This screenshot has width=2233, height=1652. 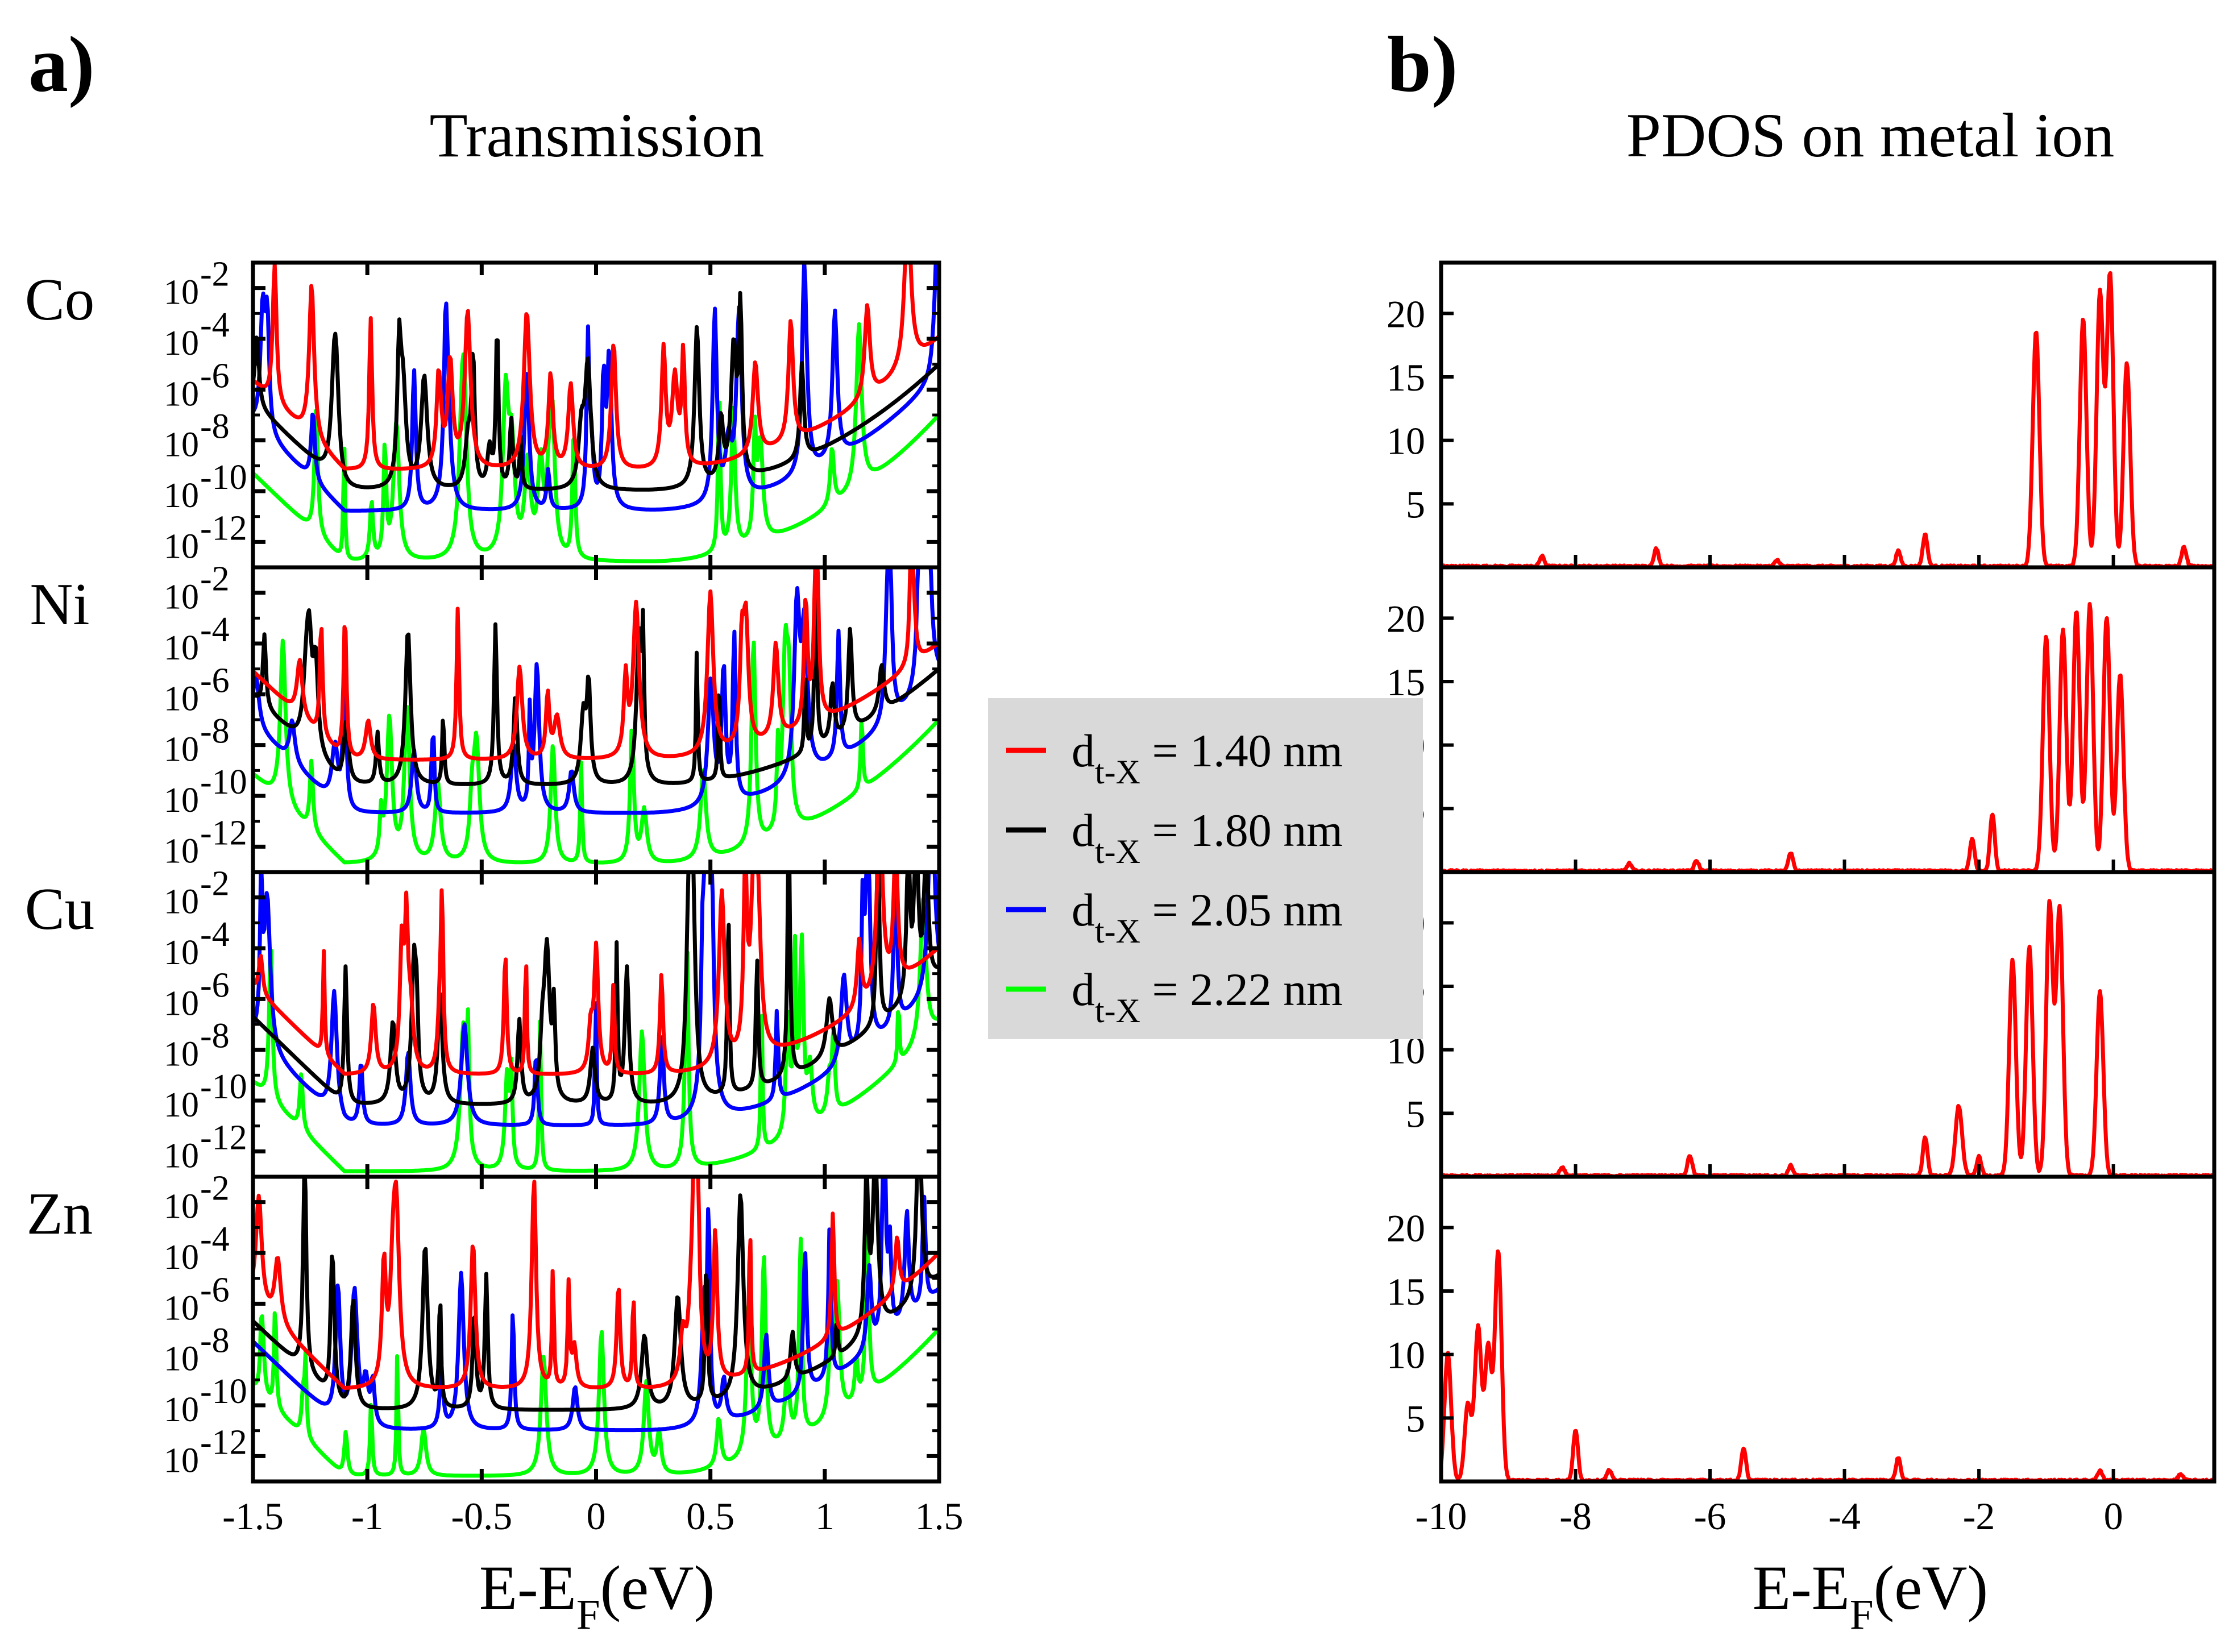 I want to click on row-label-co: Co, so click(x=60, y=299).